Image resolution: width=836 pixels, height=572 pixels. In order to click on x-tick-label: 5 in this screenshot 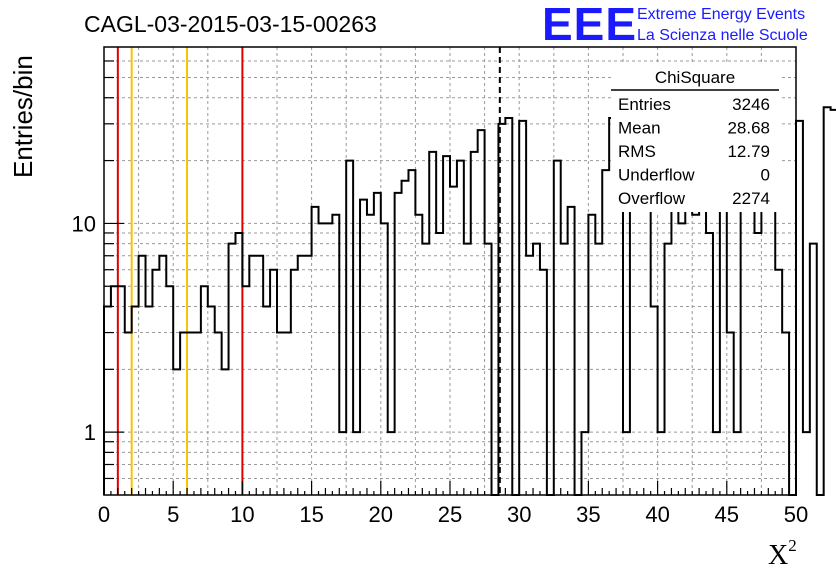, I will do `click(173, 514)`.